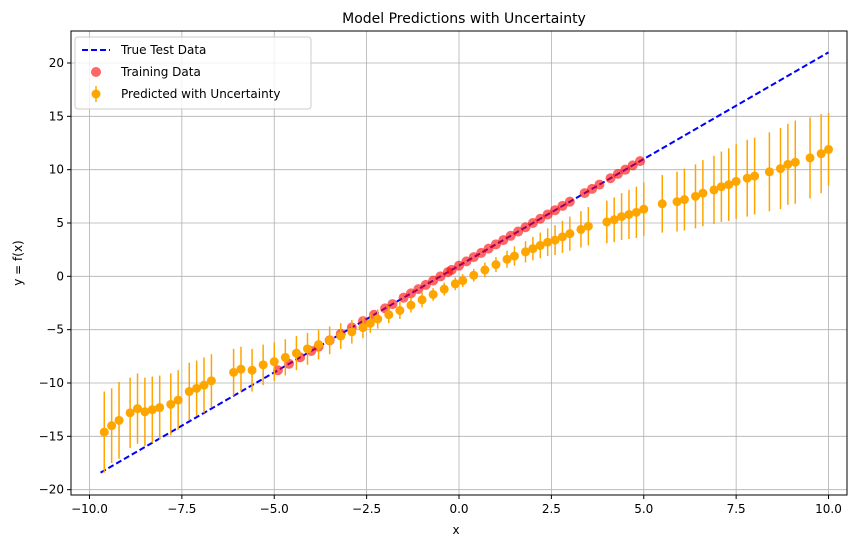  What do you see at coordinates (181, 509) in the screenshot?
I see `x-tick-label: −7.5` at bounding box center [181, 509].